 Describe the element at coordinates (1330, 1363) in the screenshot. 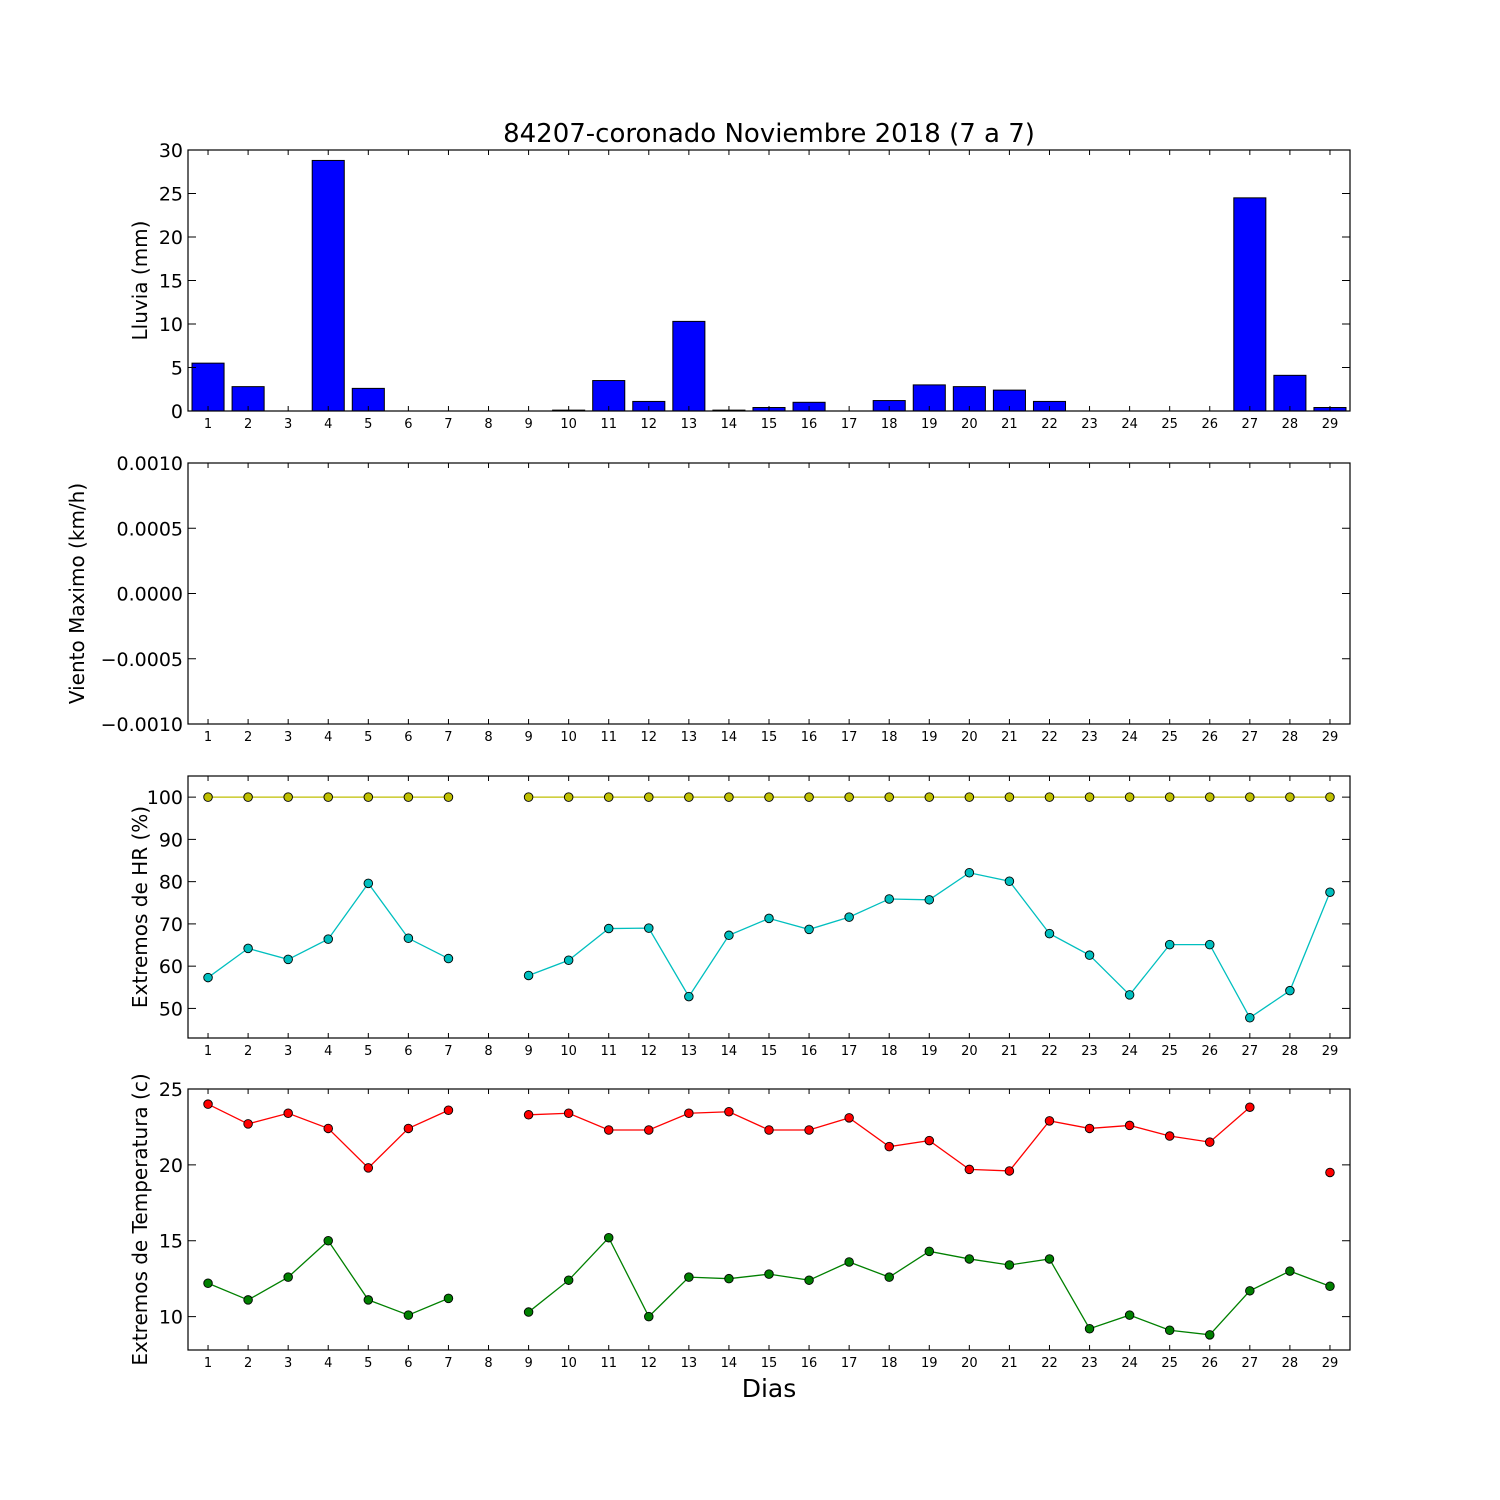

I see `x-tick-label: 29` at that location.